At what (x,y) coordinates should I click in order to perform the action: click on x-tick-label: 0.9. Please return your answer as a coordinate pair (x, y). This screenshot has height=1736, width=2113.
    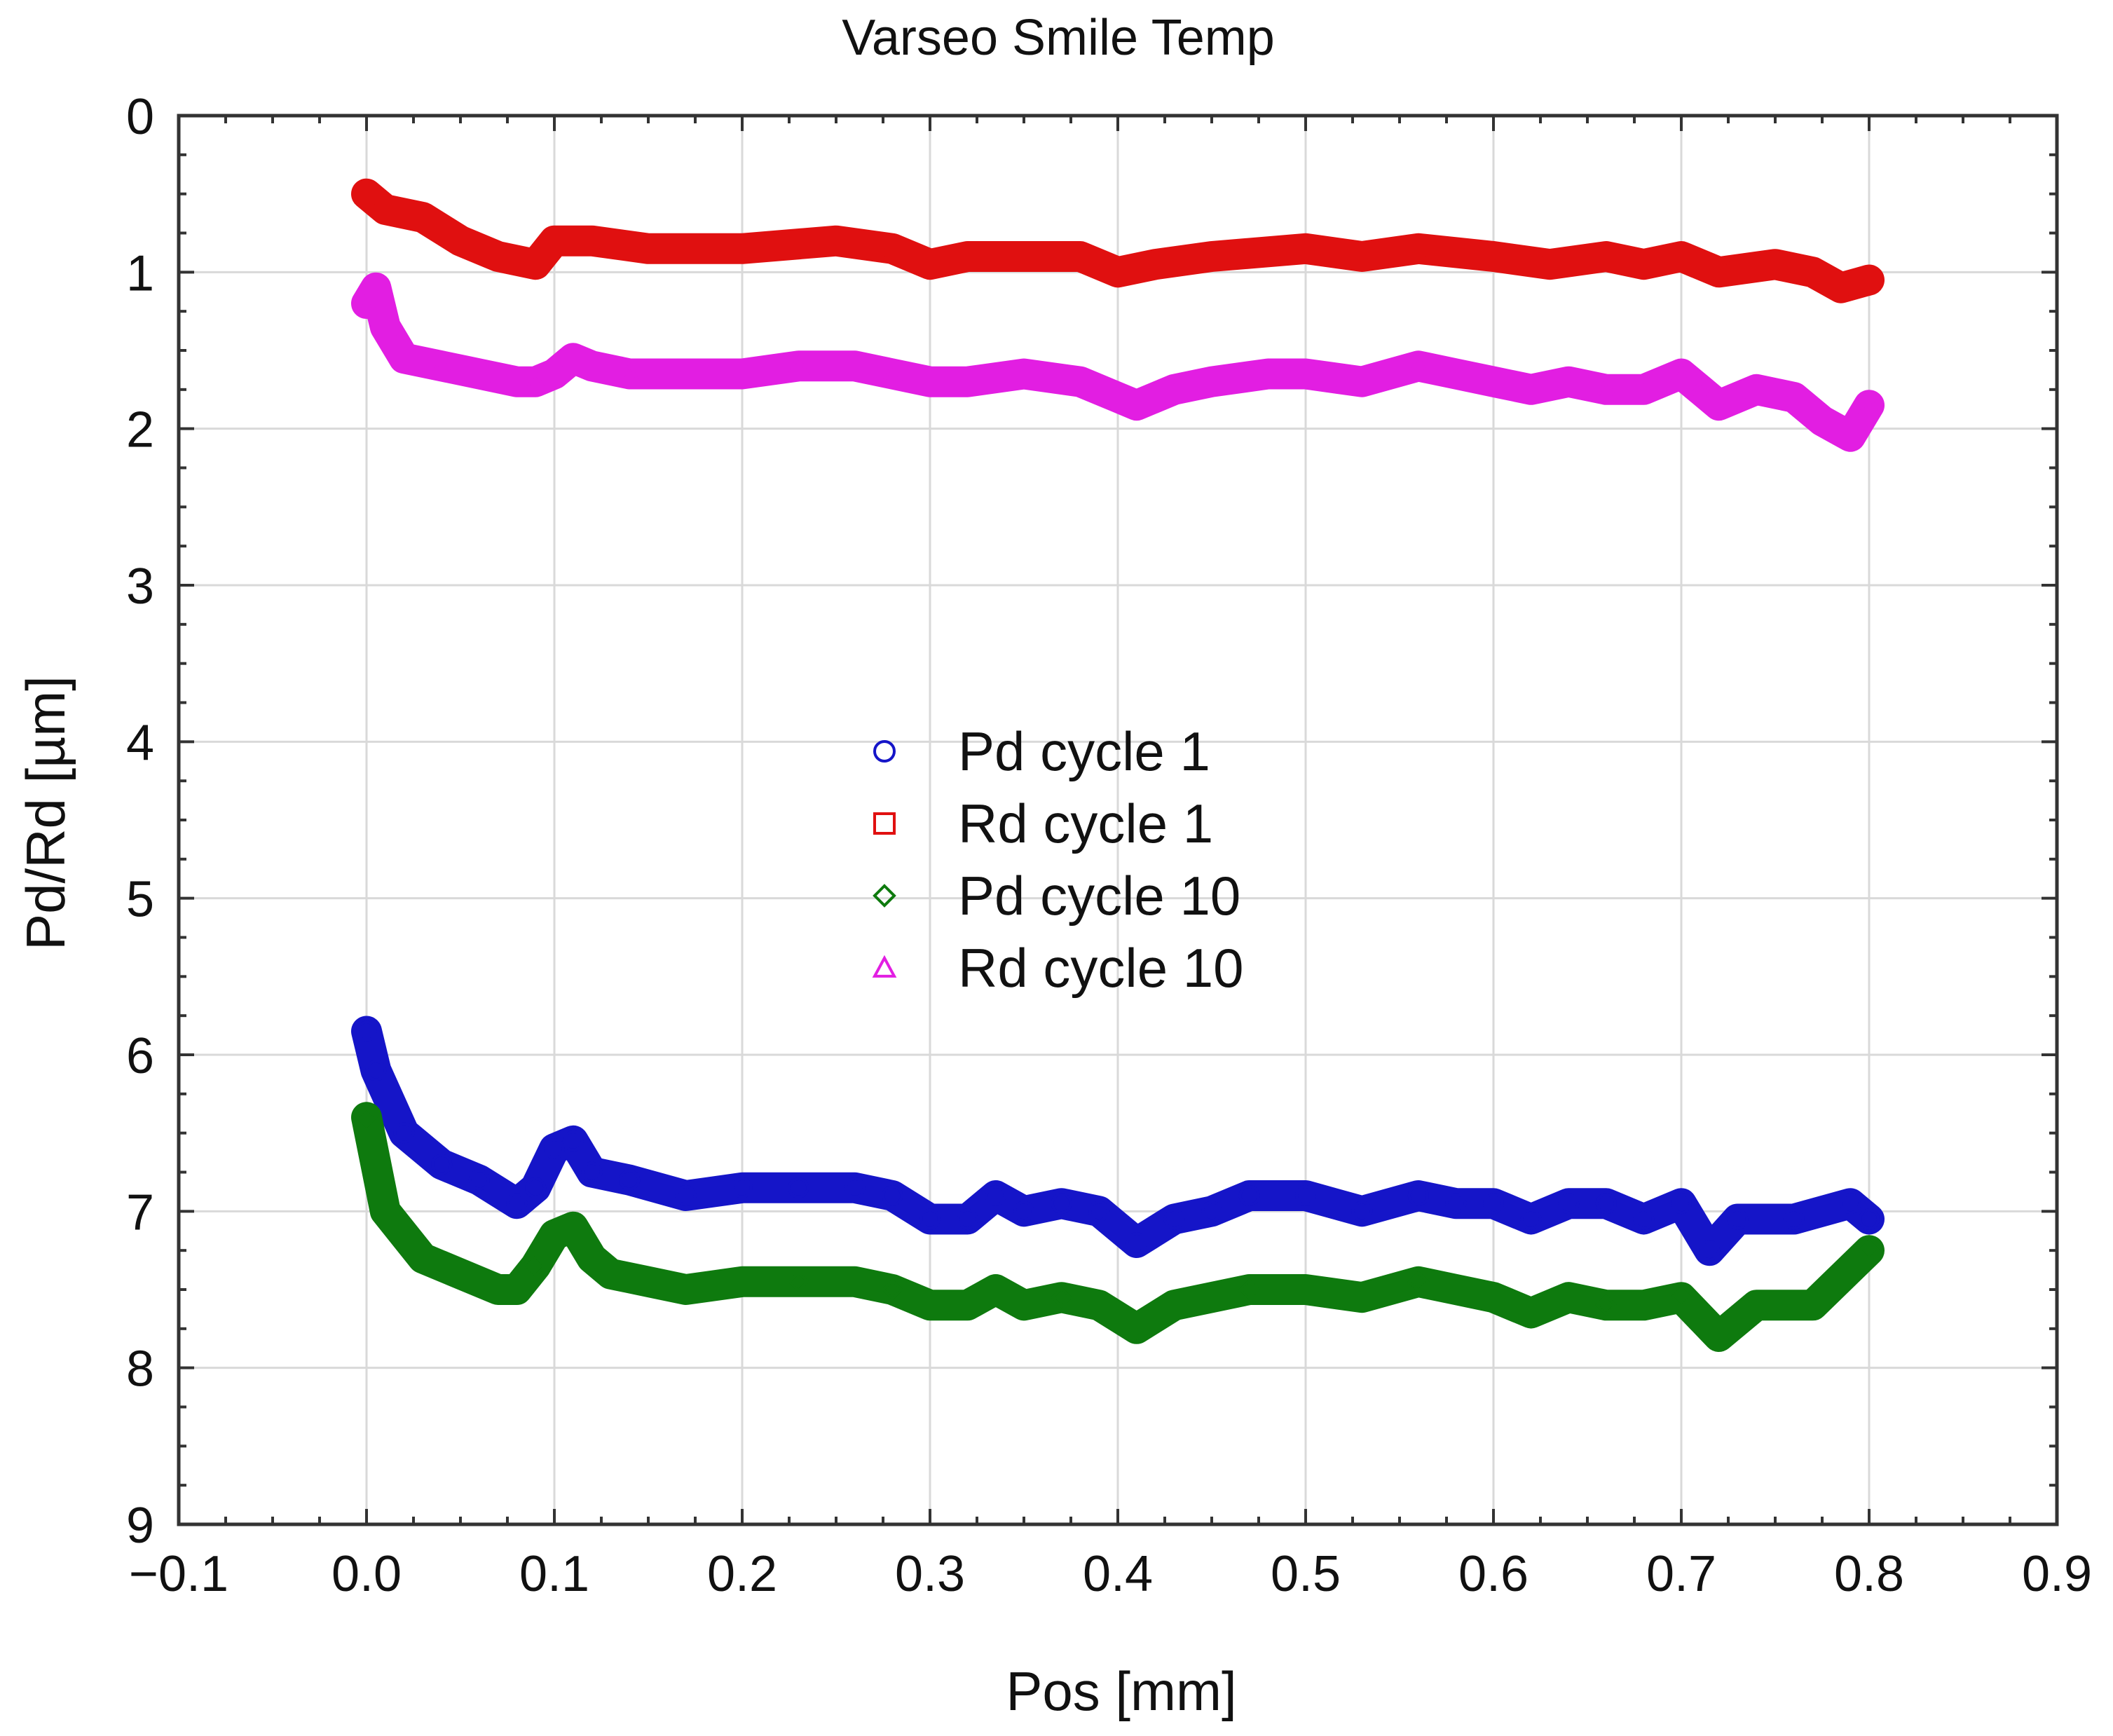
    Looking at the image, I should click on (2057, 1574).